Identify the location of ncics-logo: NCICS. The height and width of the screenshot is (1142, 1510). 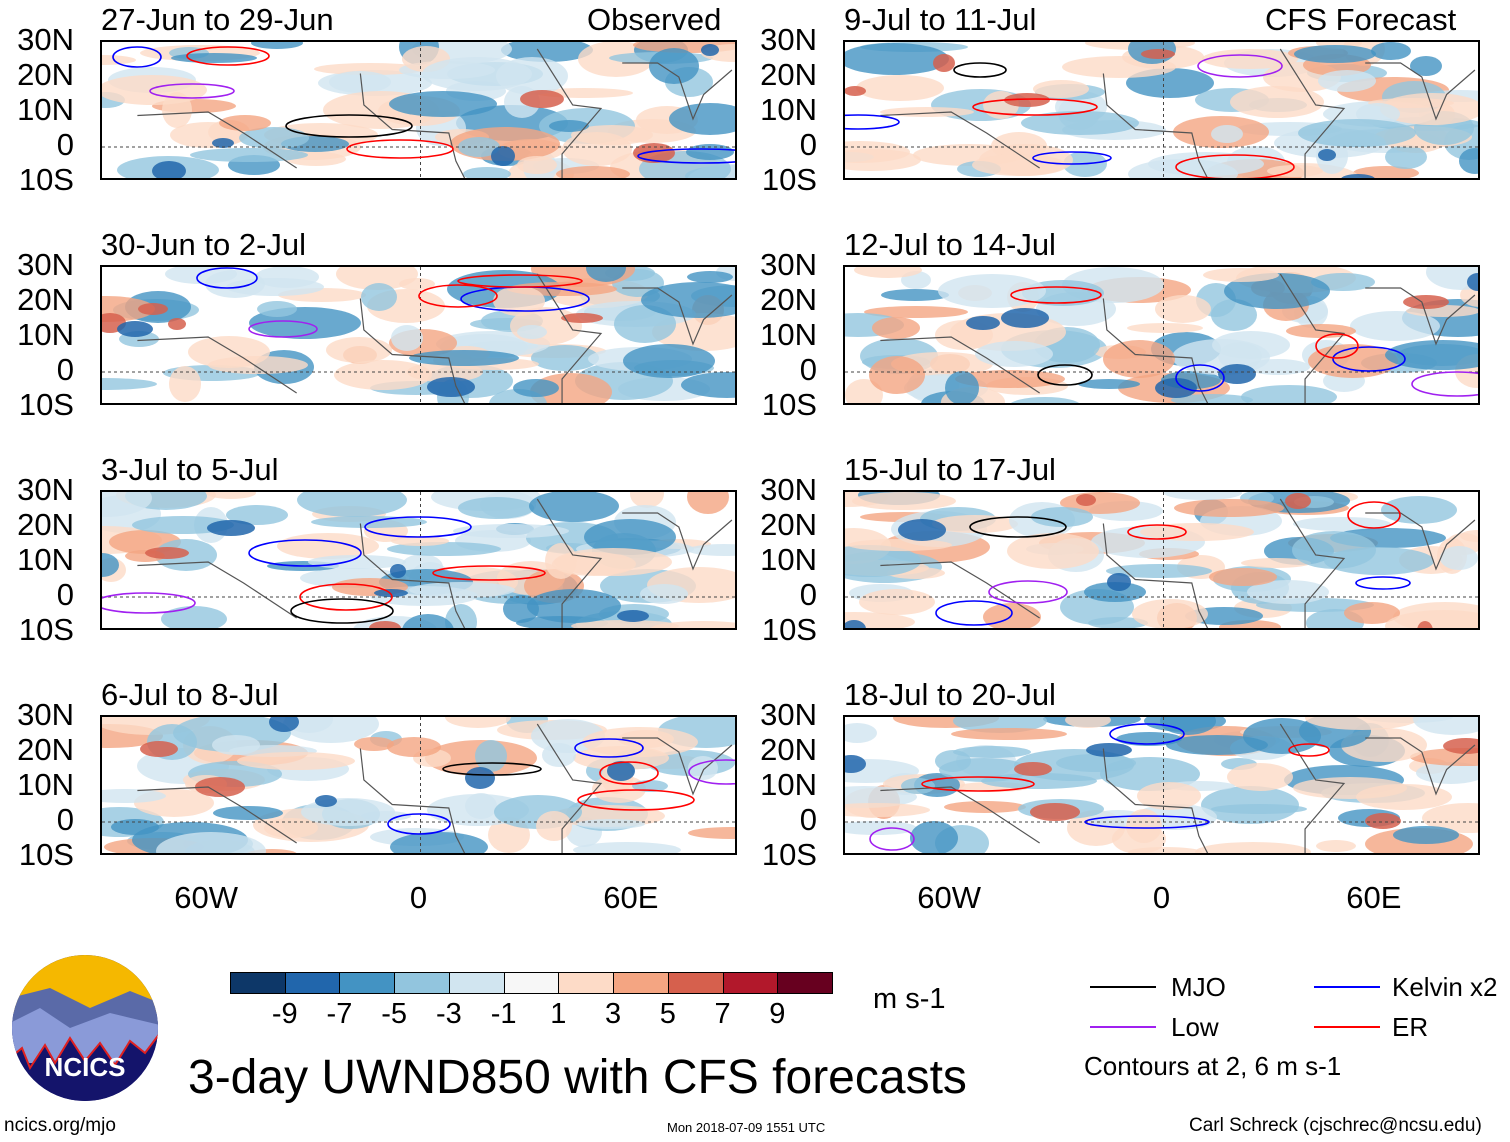
(85, 1030).